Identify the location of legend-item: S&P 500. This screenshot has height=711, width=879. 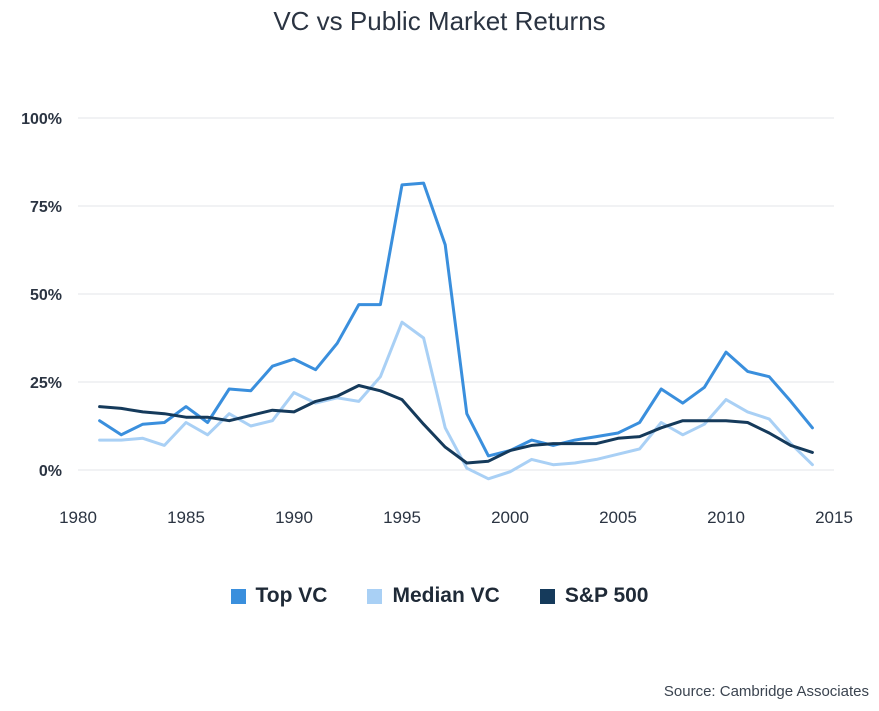
(594, 596).